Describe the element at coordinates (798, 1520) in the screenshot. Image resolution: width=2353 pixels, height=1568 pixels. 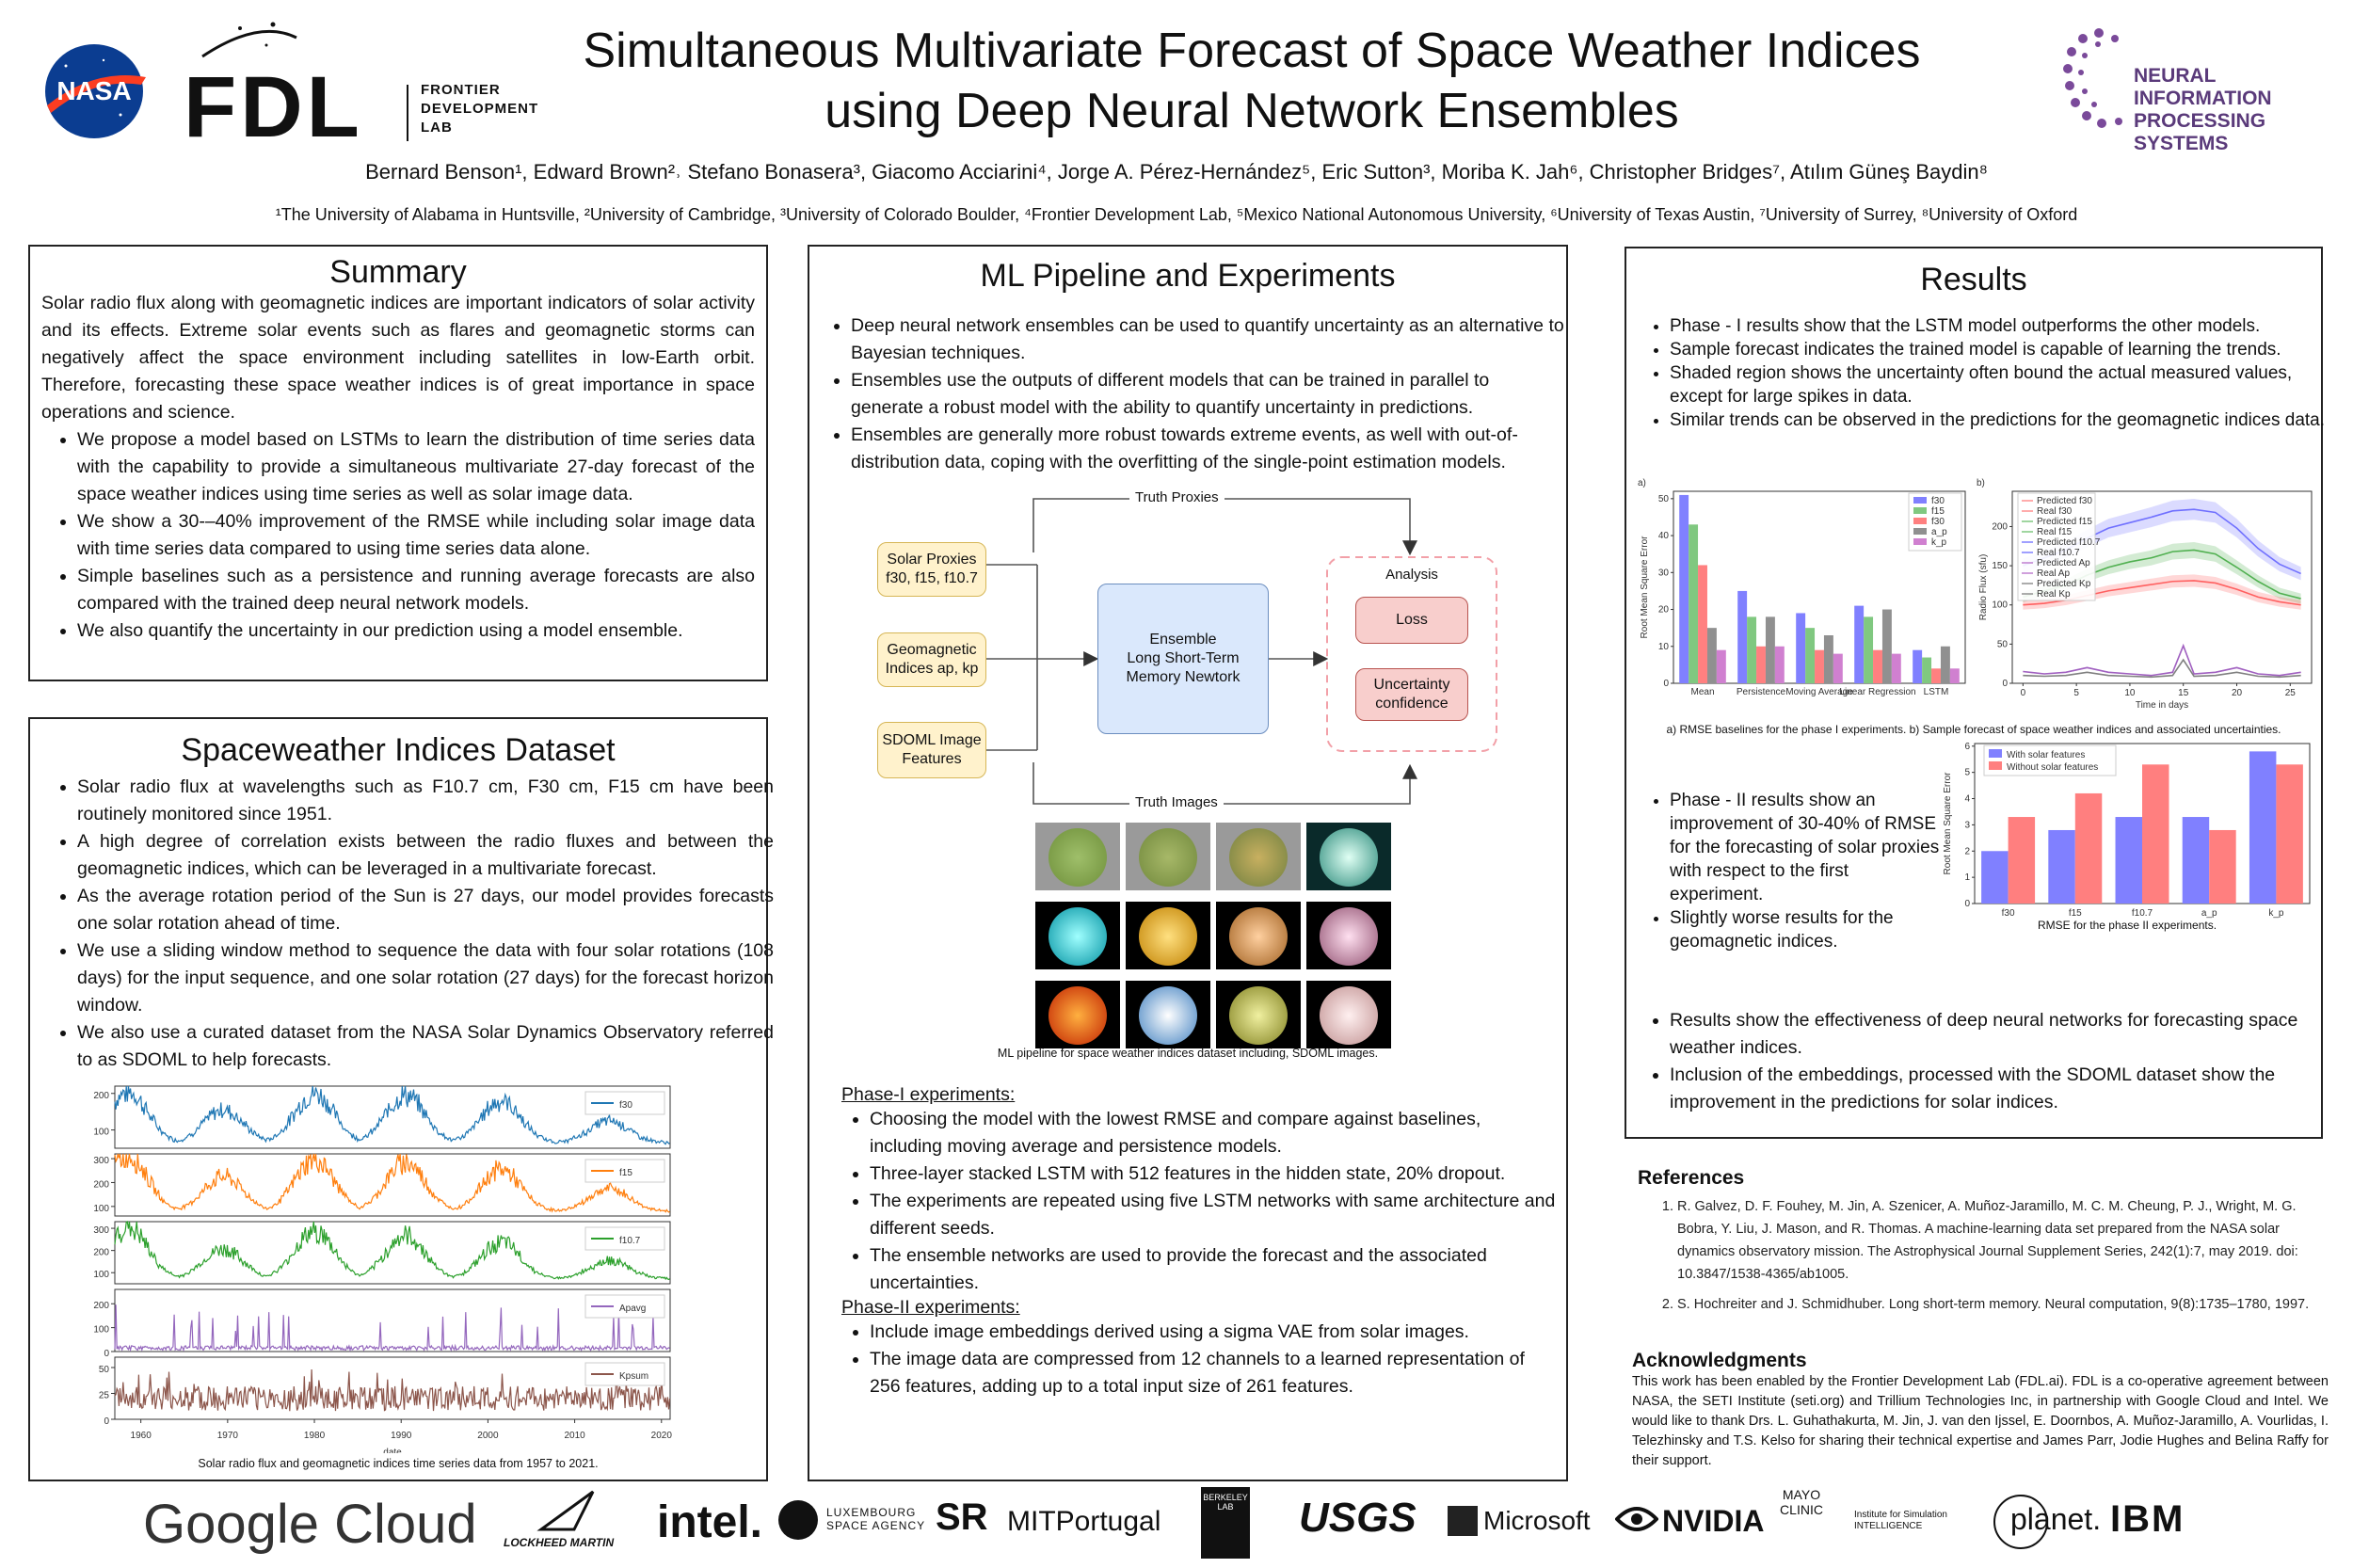
I see `lsa-icon` at that location.